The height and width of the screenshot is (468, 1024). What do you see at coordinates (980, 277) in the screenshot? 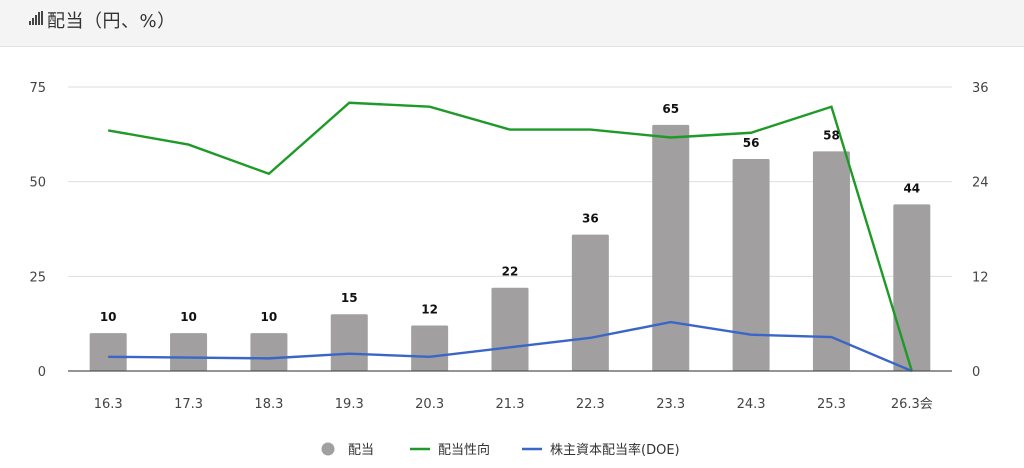
I see `y-right-tick-label: 12` at bounding box center [980, 277].